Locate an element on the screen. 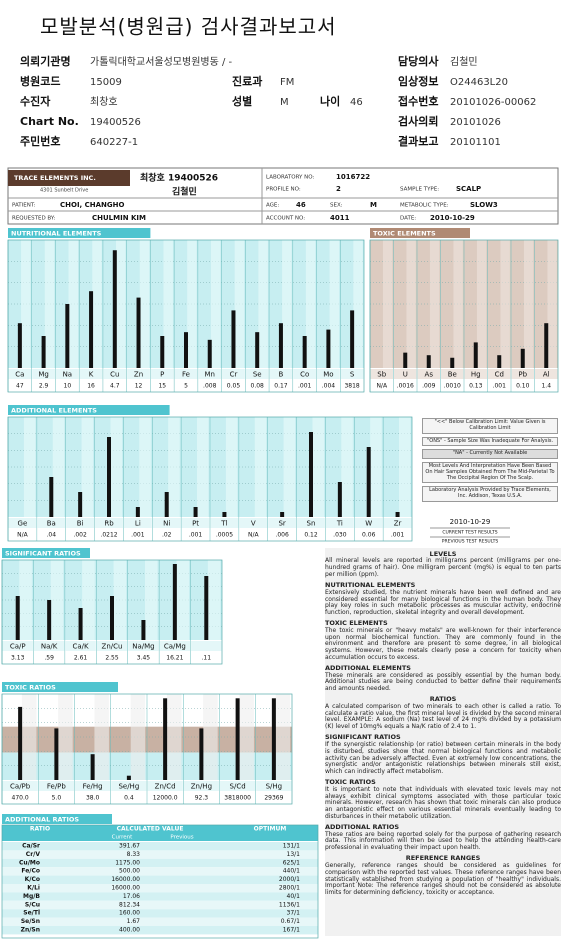  field-label: 담당의사 is located at coordinates (418, 61).